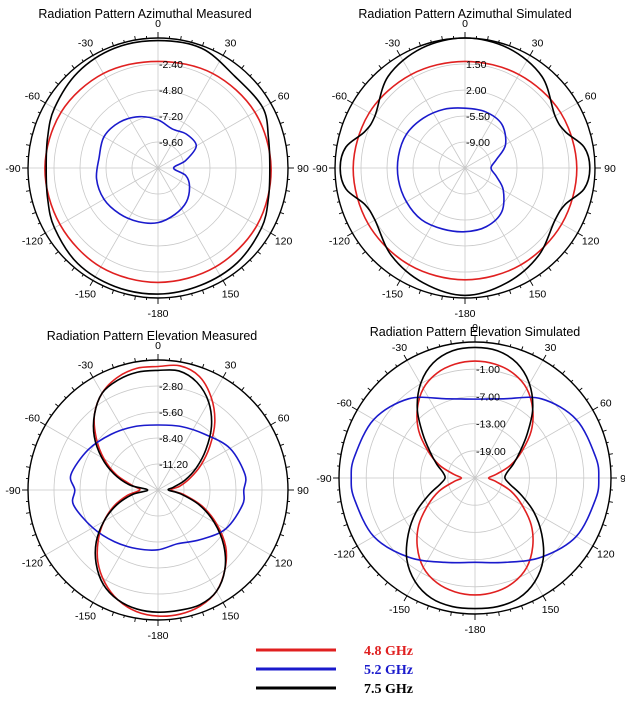 The width and height of the screenshot is (625, 702). What do you see at coordinates (152, 336) in the screenshot?
I see `plot-title: Radiation Pattern Elevation Measured` at bounding box center [152, 336].